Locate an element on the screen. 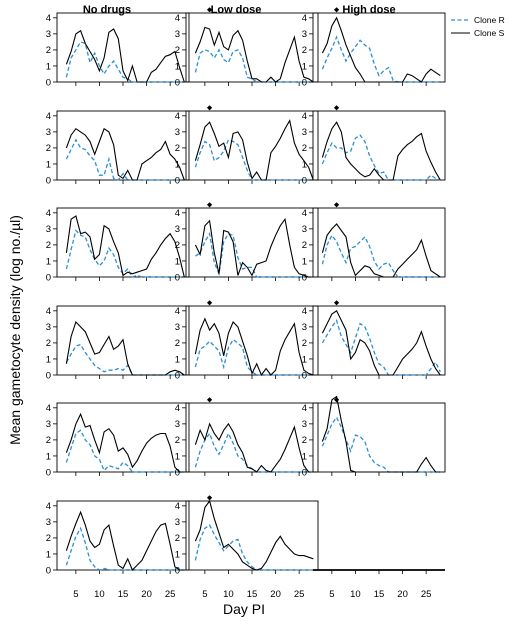  panel-high-dose-row-1: 0 1 2 3 4 is located at coordinates (374, 47).